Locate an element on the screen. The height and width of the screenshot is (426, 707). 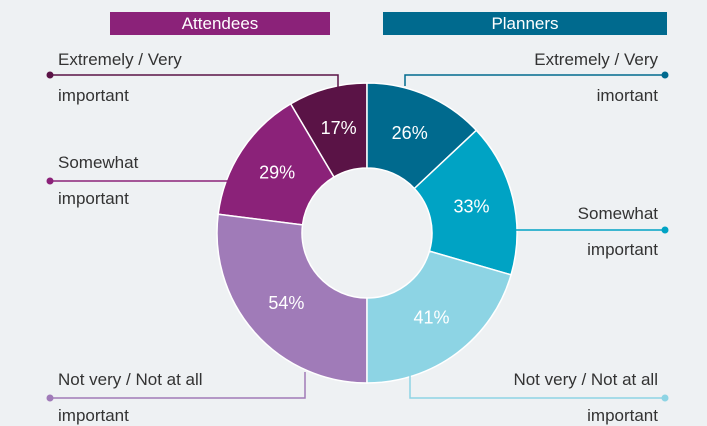
value-label: 26% is located at coordinates (410, 133).